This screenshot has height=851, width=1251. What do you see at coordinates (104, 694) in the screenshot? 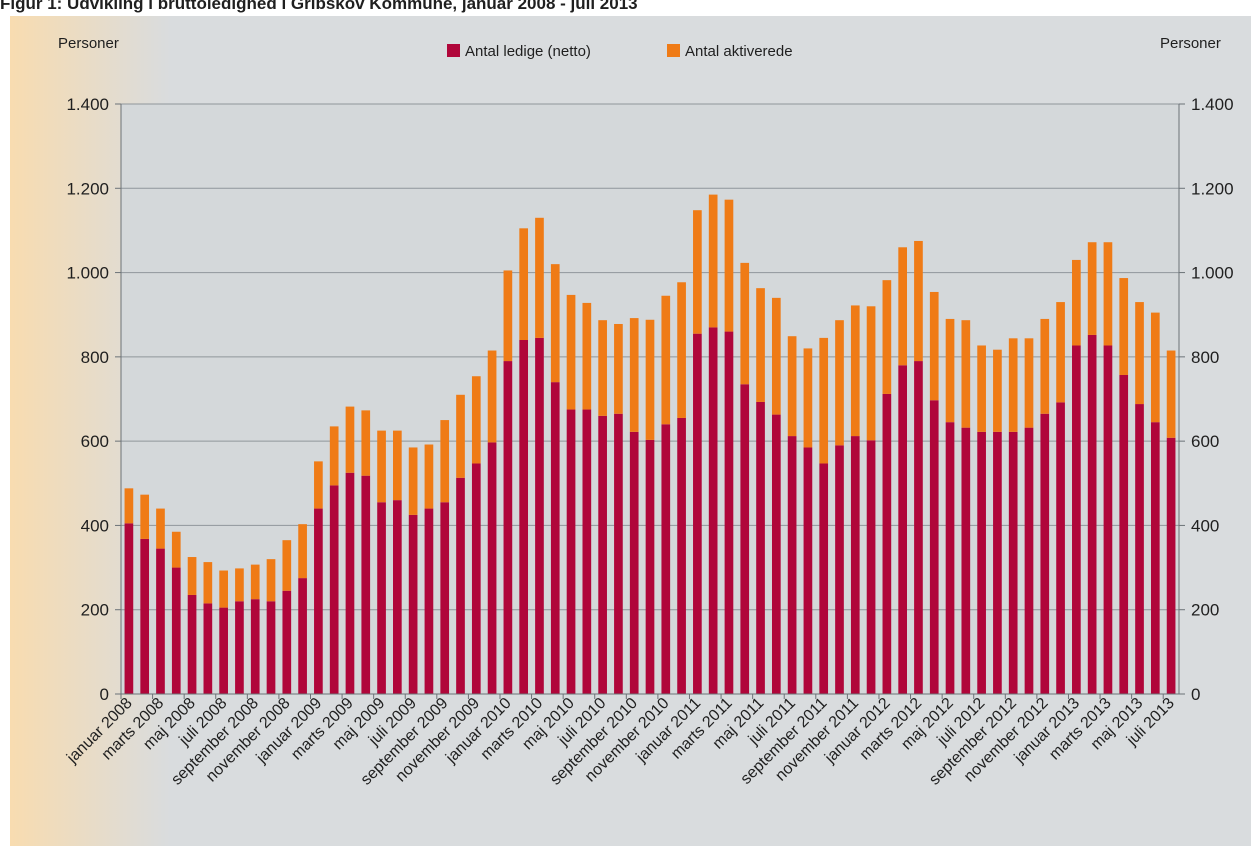
I see `y-tick-label-left: 0` at bounding box center [104, 694].